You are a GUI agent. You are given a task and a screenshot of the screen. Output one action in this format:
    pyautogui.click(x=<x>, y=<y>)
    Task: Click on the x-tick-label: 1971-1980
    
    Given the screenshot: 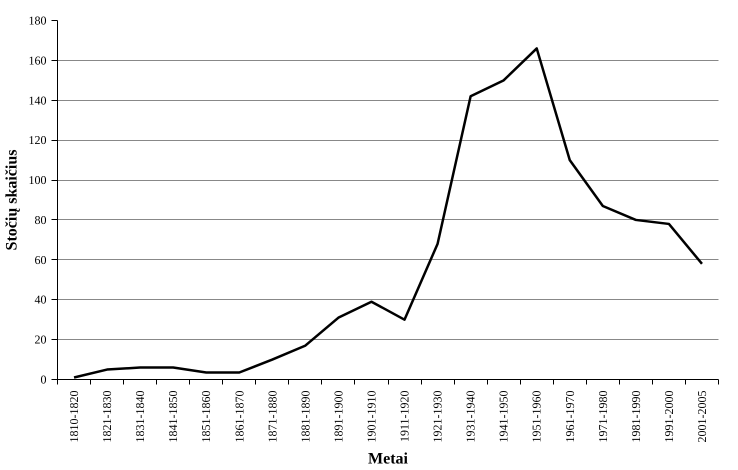 What is the action you would take?
    pyautogui.click(x=603, y=416)
    